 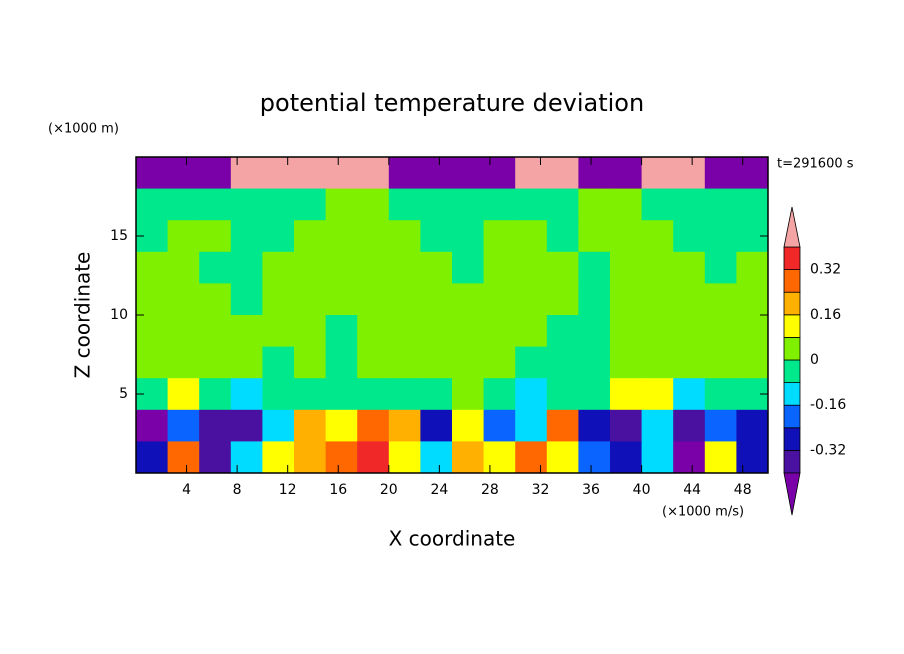 What do you see at coordinates (237, 490) in the screenshot?
I see `x-tick-label: 8` at bounding box center [237, 490].